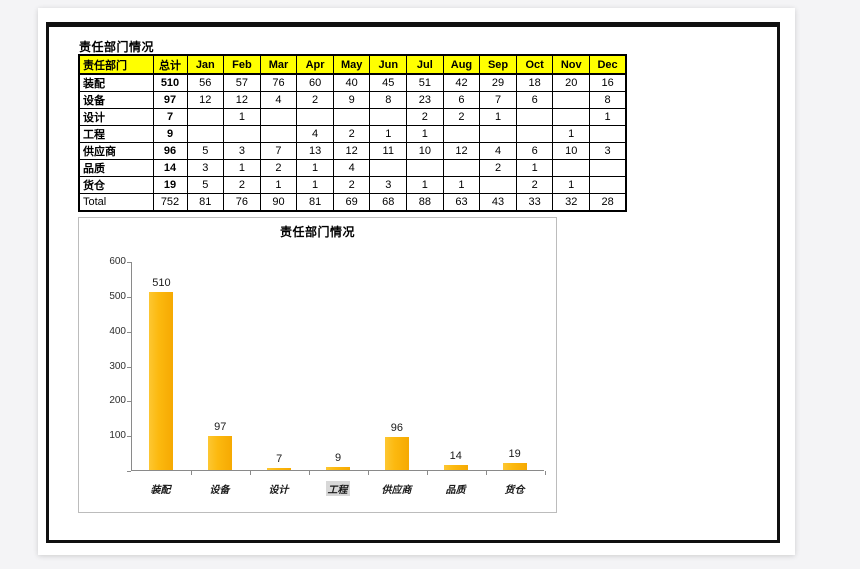  What do you see at coordinates (455, 467) in the screenshot?
I see `bar-品质` at bounding box center [455, 467].